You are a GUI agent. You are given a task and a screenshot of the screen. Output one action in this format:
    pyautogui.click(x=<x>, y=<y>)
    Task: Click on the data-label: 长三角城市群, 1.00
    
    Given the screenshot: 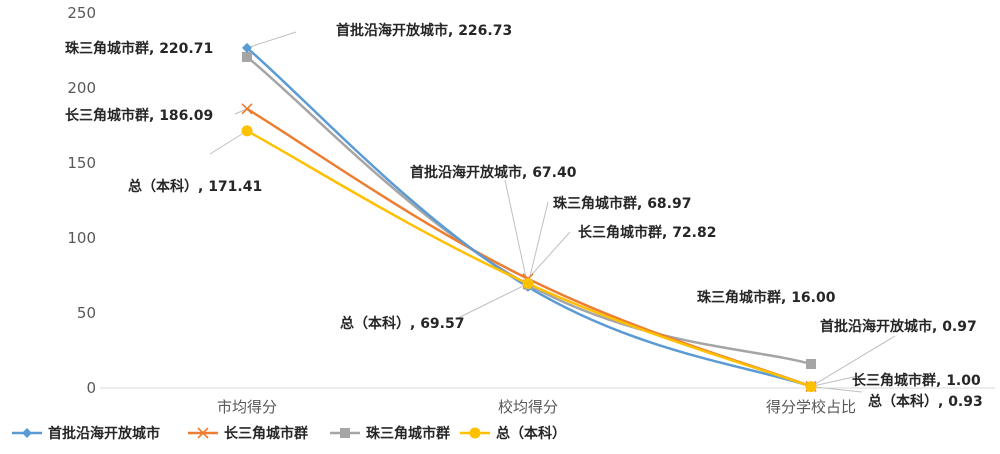 What is the action you would take?
    pyautogui.click(x=916, y=380)
    